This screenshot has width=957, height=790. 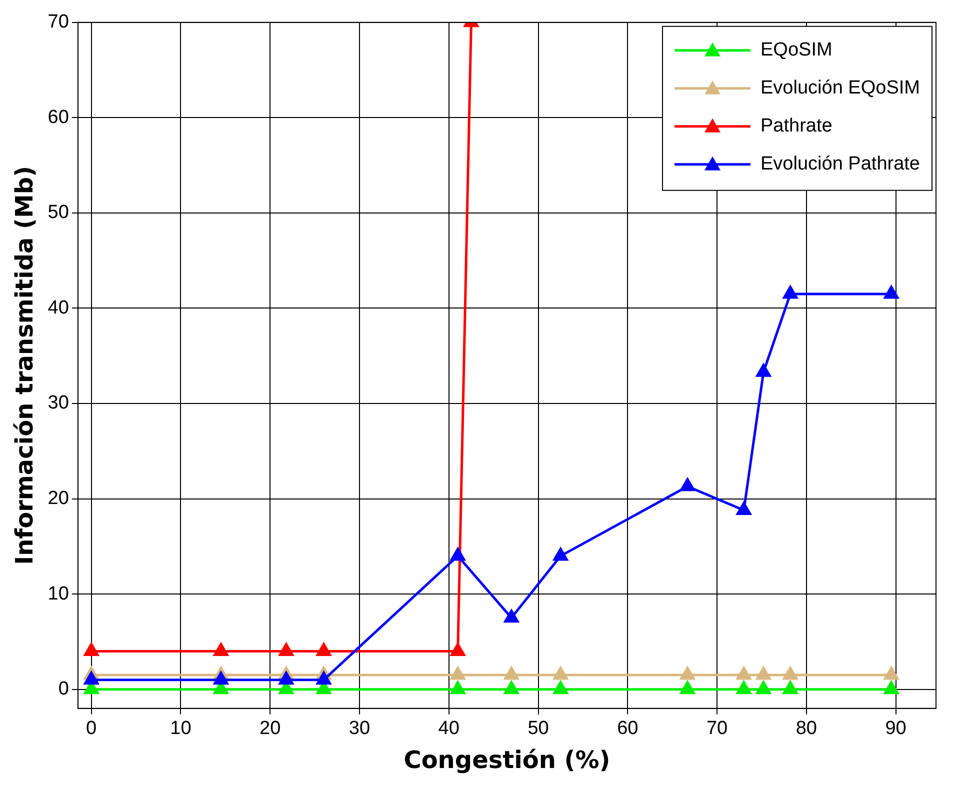 I want to click on x-tick-label: 90, so click(x=895, y=729).